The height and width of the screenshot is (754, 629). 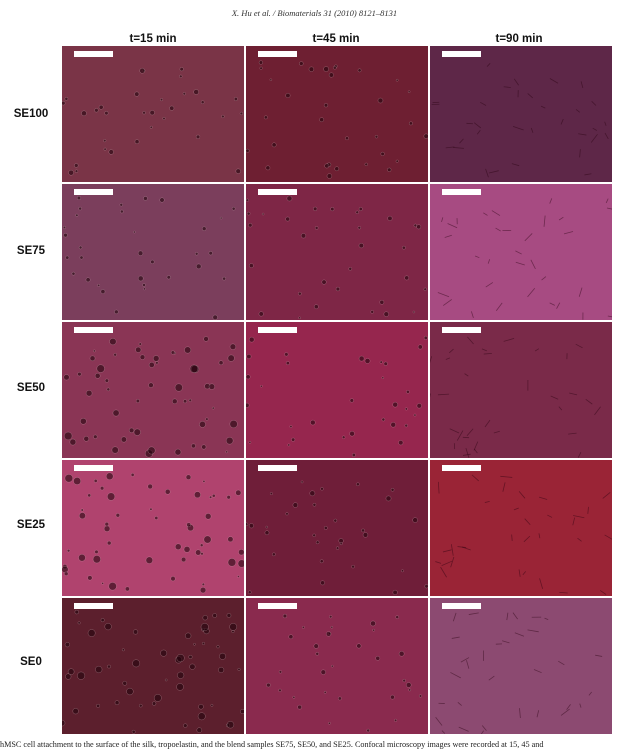 I want to click on micrograph-se50-t15, so click(x=153, y=390).